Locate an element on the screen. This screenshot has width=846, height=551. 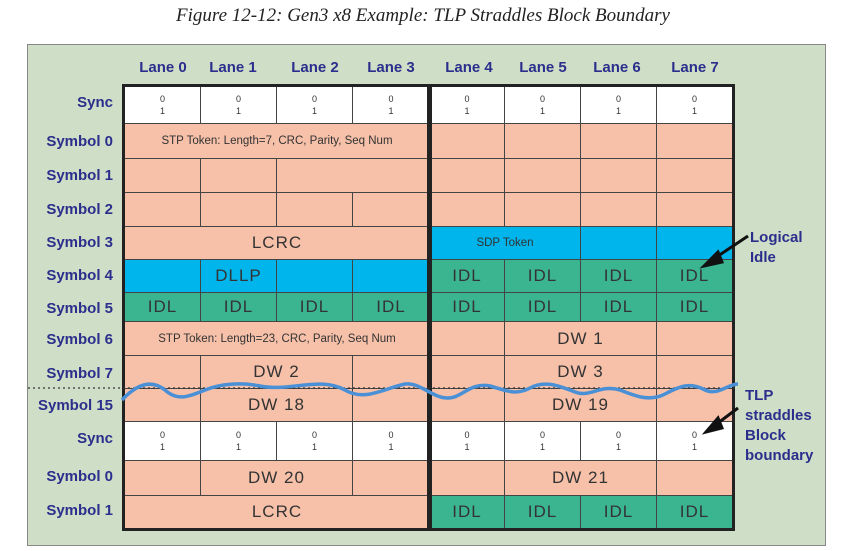
row-label: Symbol 7 is located at coordinates (79, 373).